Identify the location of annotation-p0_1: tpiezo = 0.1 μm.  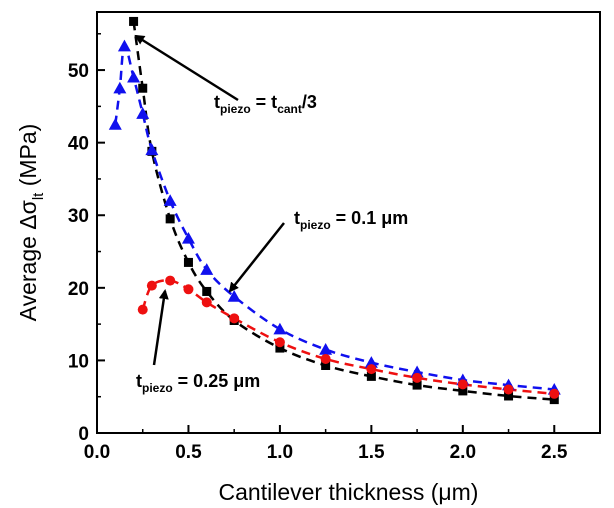
(351, 220).